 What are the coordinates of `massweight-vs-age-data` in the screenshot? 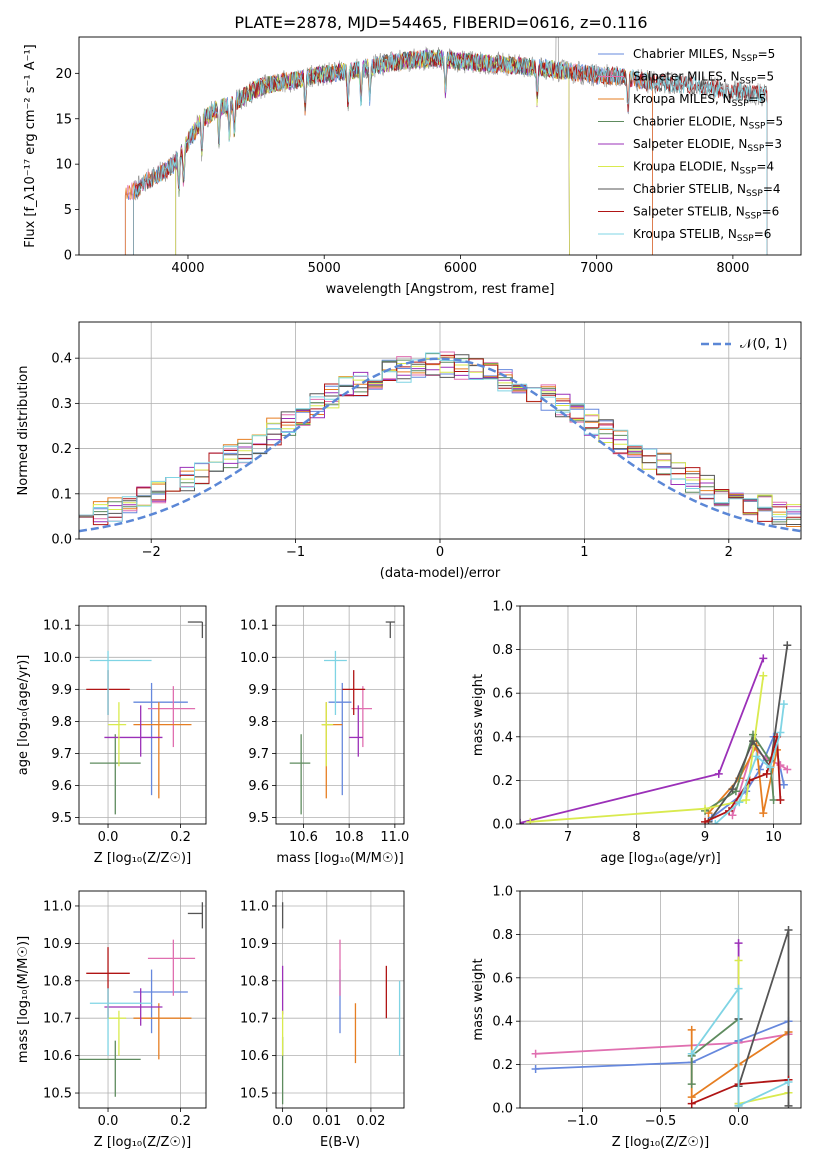 It's located at (656, 732).